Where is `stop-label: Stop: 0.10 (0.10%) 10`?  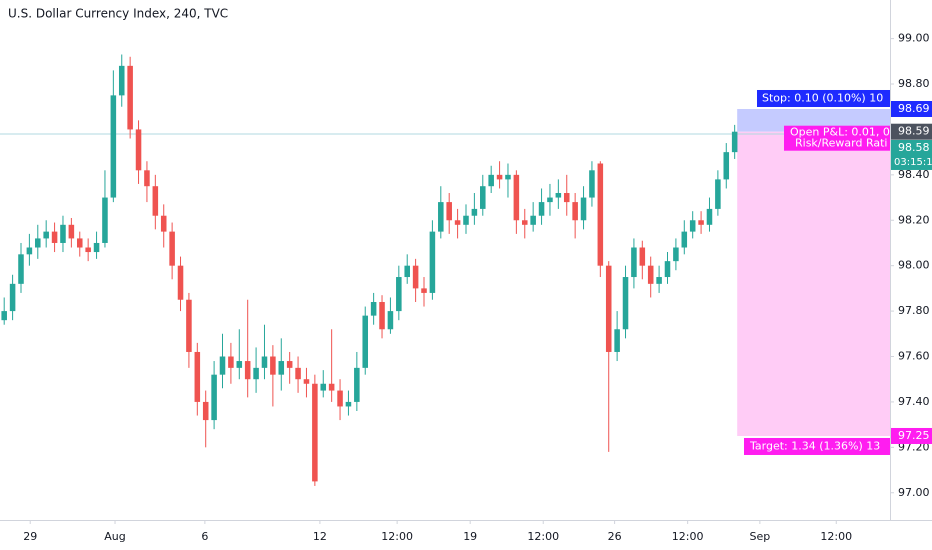
stop-label: Stop: 0.10 (0.10%) 10 is located at coordinates (822, 97).